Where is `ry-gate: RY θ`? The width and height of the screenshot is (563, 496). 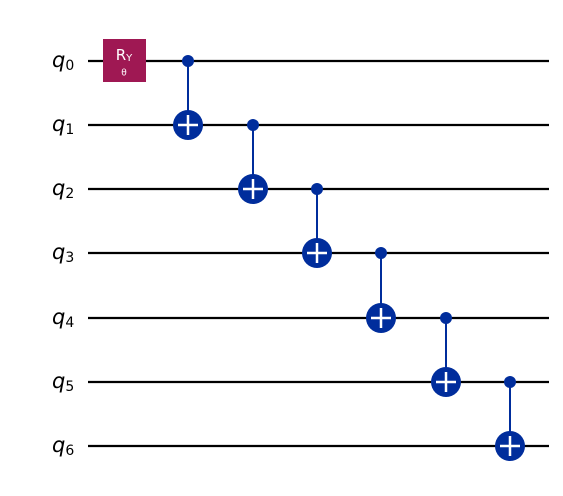
ry-gate: RY θ is located at coordinates (124, 60).